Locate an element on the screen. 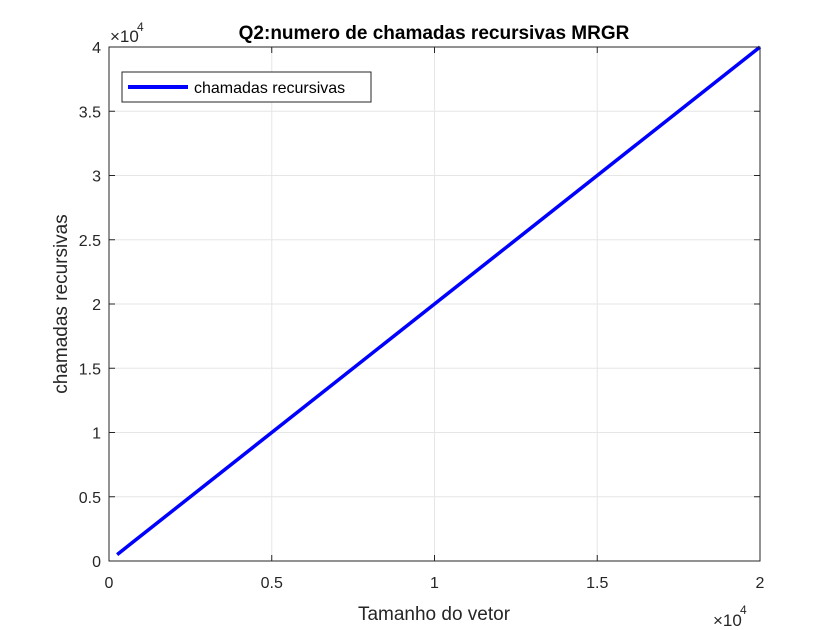  y-tick-label: 1.5 is located at coordinates (90, 369).